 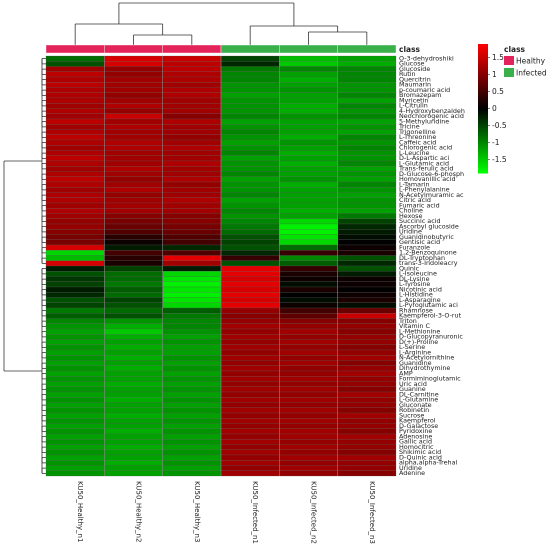 I want to click on color-scale-tick-label: -0.5, so click(x=499, y=125).